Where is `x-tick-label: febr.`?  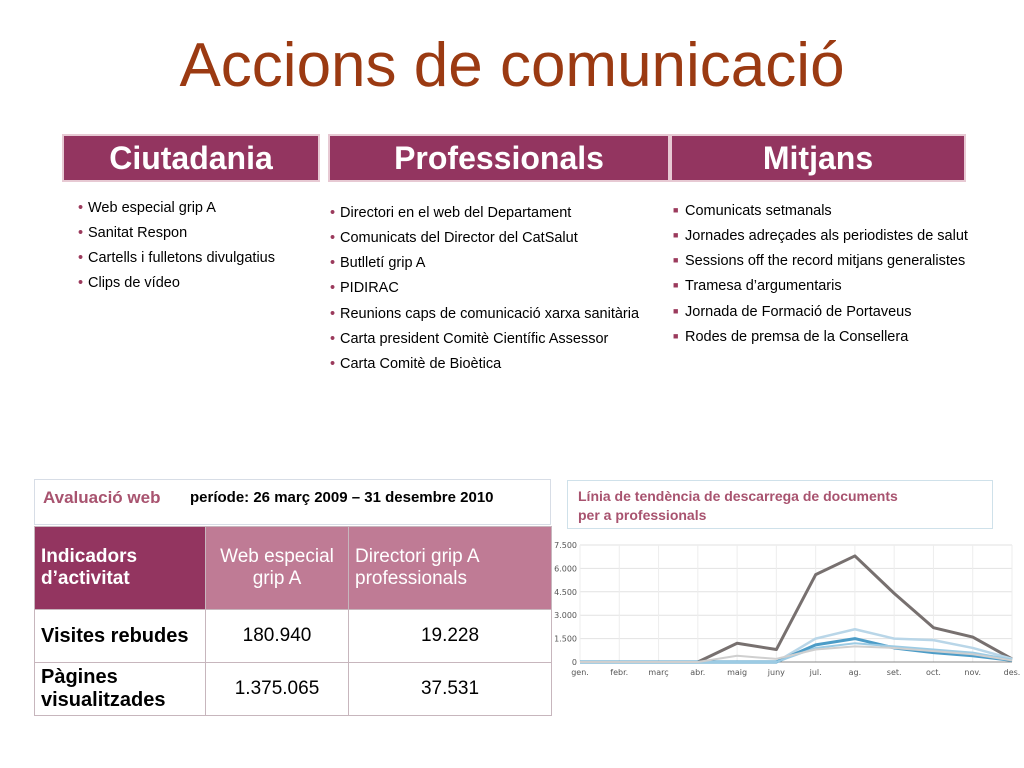
x-tick-label: febr. is located at coordinates (619, 672).